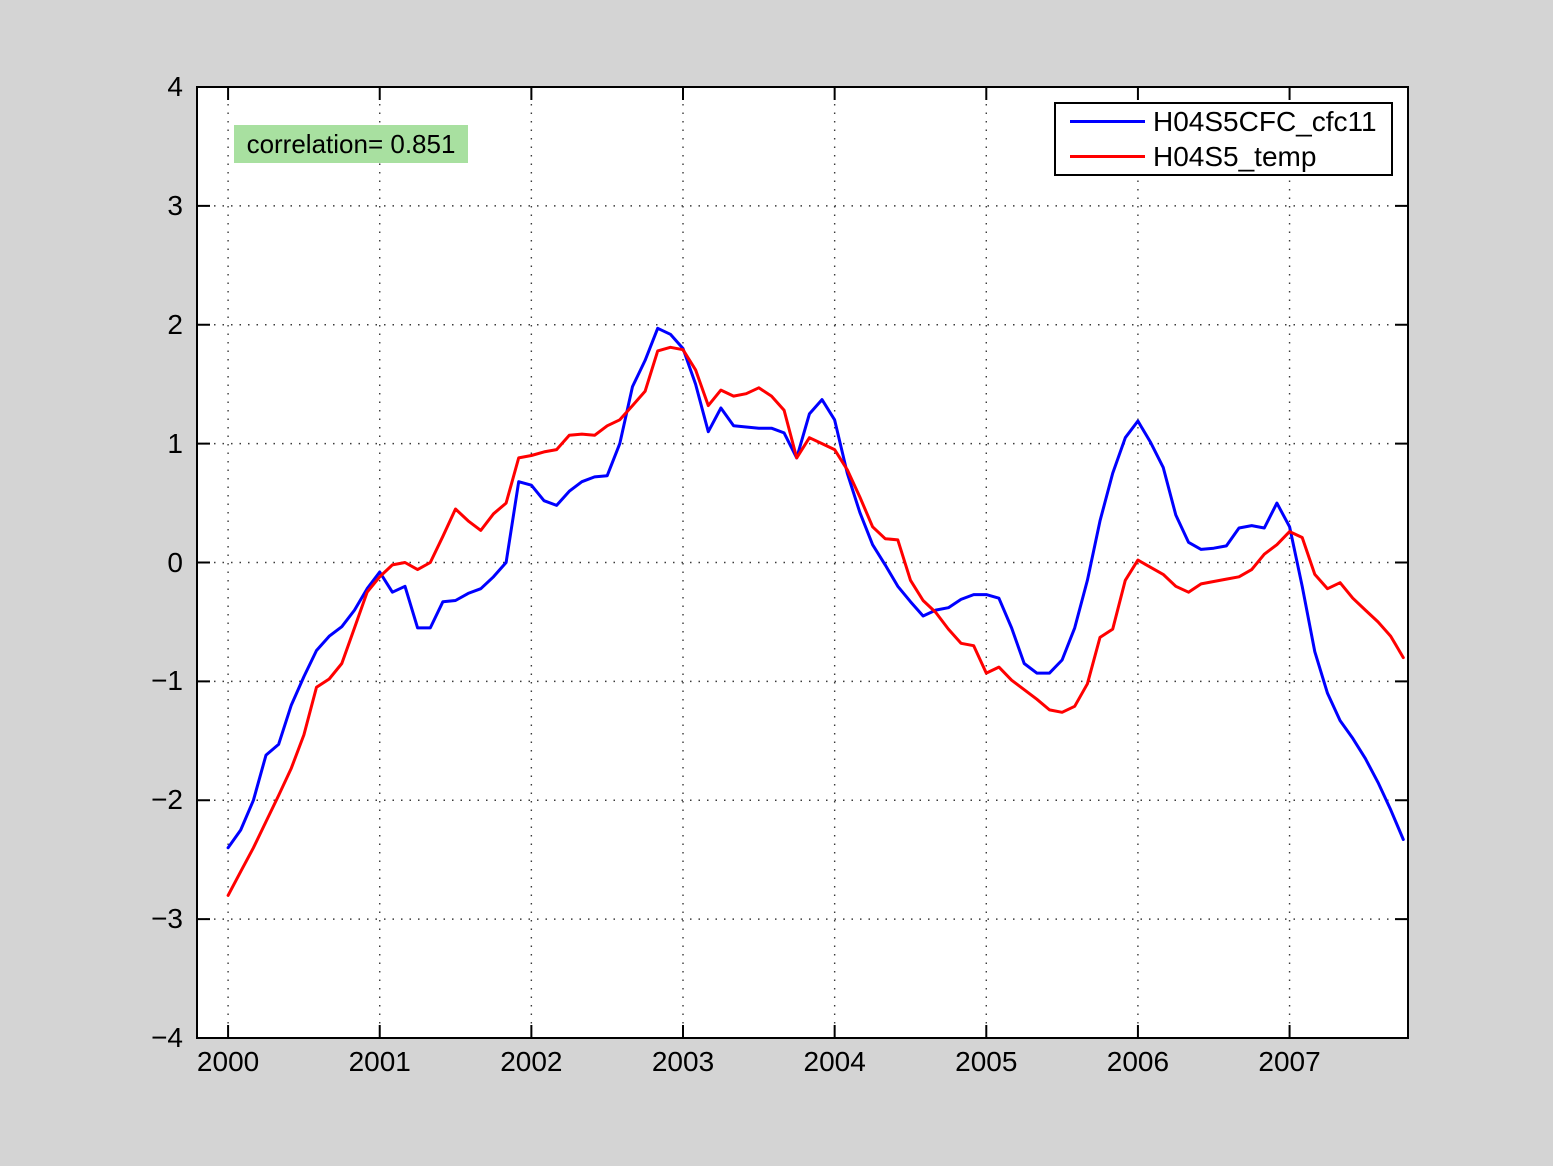  What do you see at coordinates (986, 1061) in the screenshot?
I see `x-tick-label-2005: 2005` at bounding box center [986, 1061].